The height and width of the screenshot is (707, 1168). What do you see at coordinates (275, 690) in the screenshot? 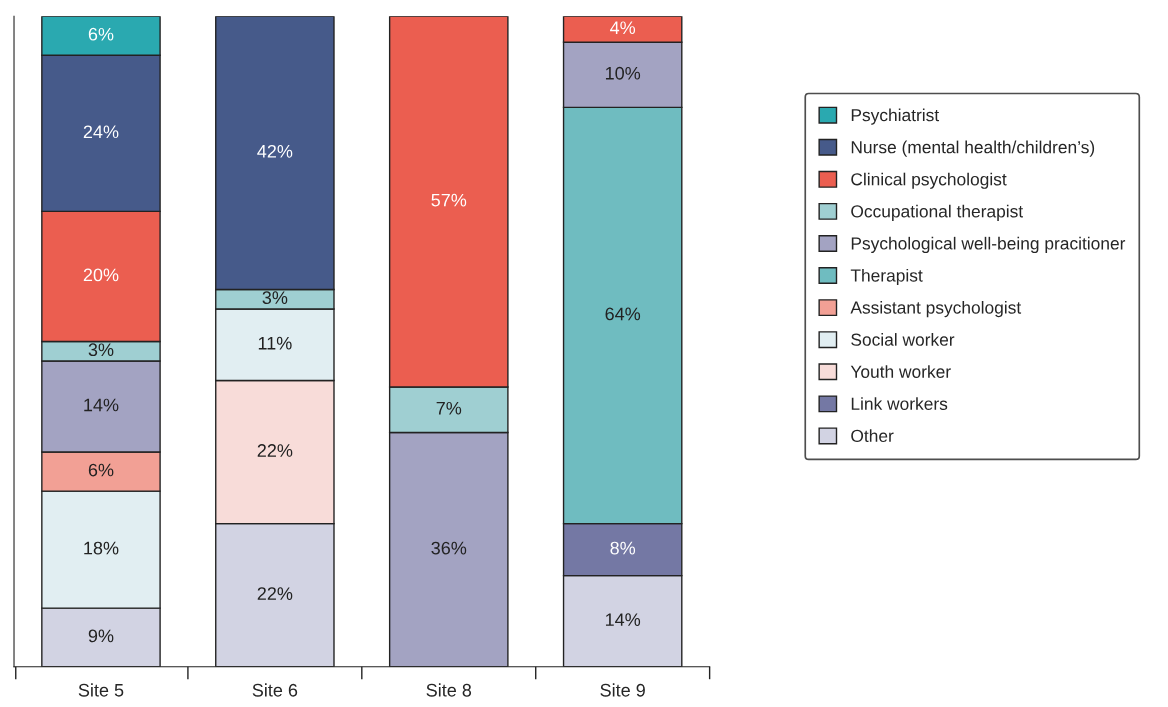
I see `x-tick-label: Site 6` at bounding box center [275, 690].